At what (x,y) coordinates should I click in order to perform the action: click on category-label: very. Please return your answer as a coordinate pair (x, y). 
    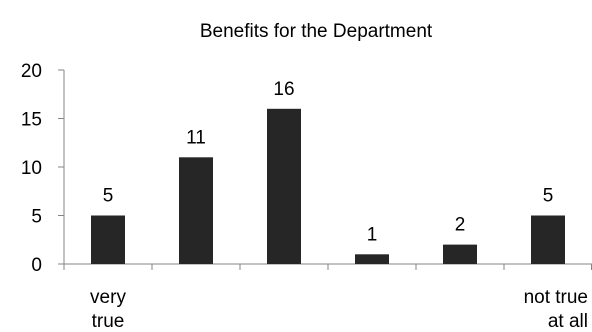
    Looking at the image, I should click on (108, 297).